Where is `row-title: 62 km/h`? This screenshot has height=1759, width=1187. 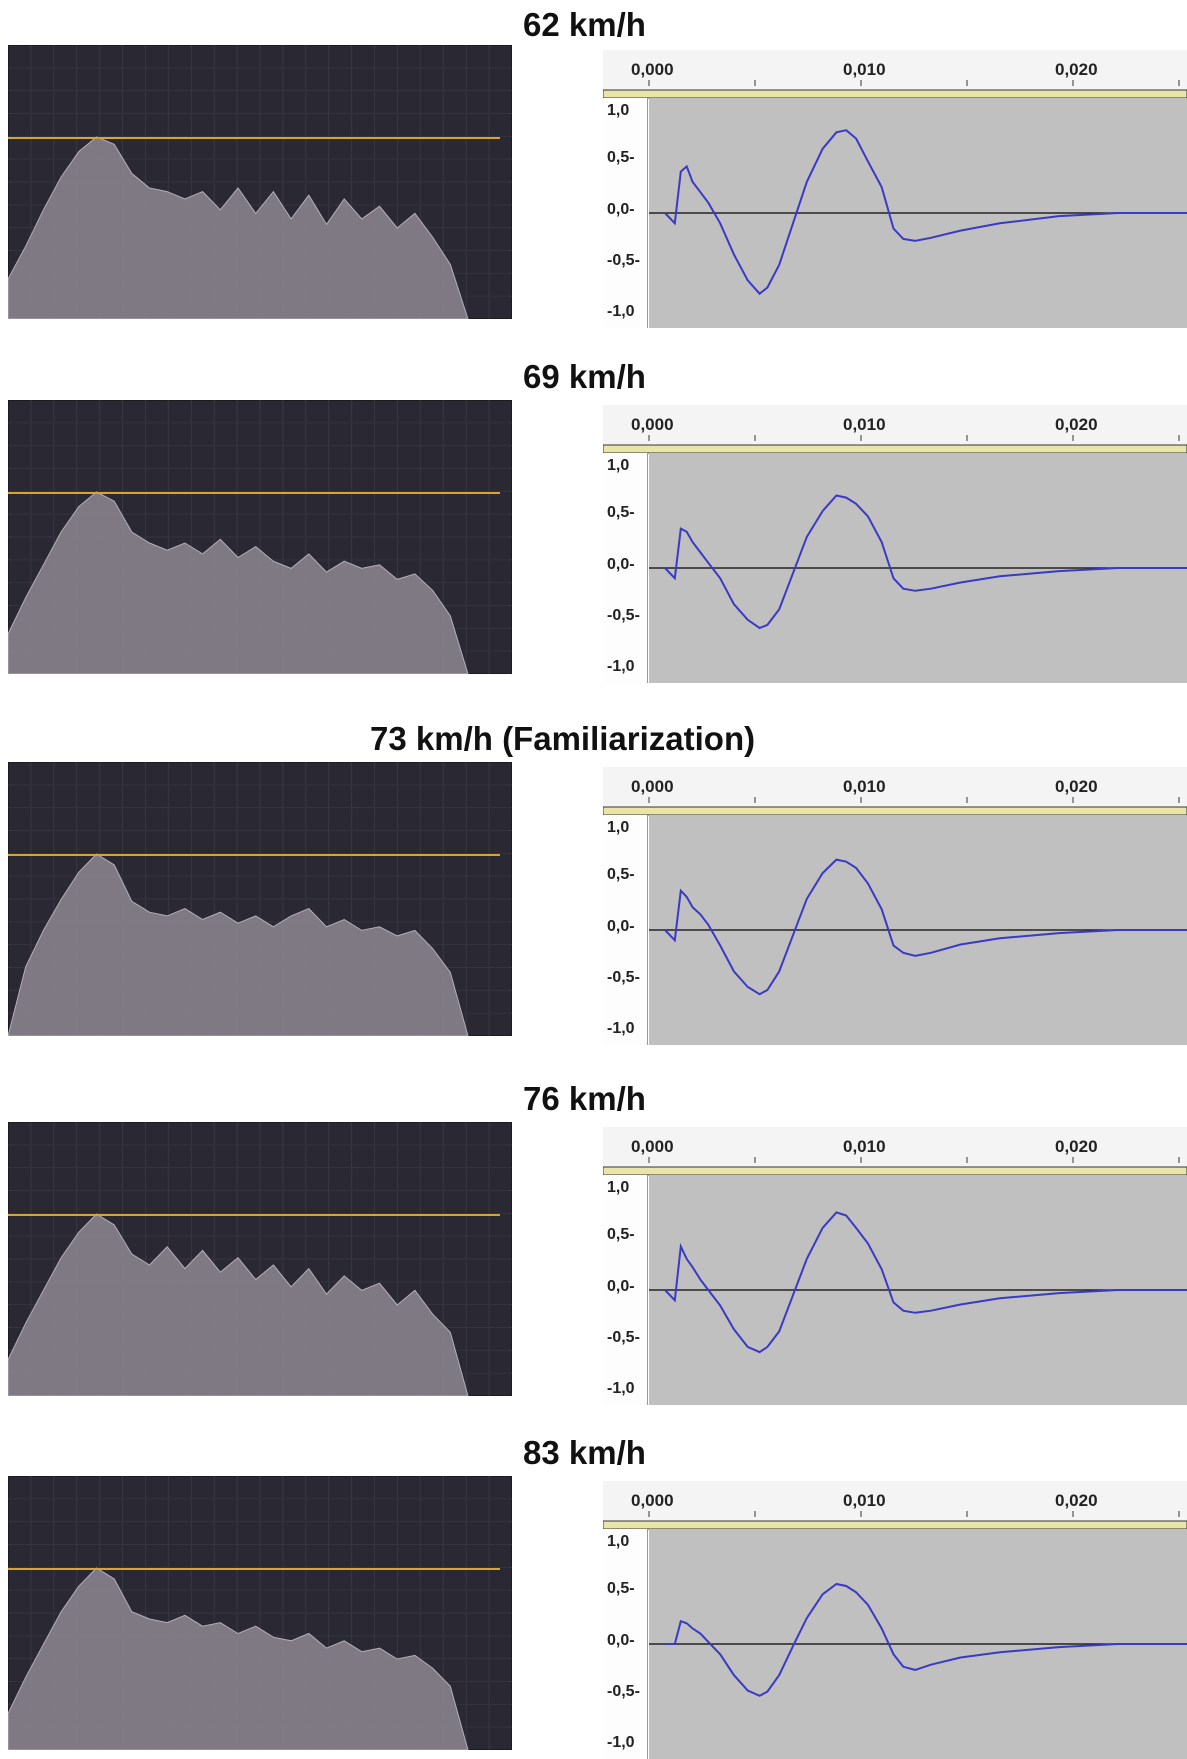 row-title: 62 km/h is located at coordinates (584, 24).